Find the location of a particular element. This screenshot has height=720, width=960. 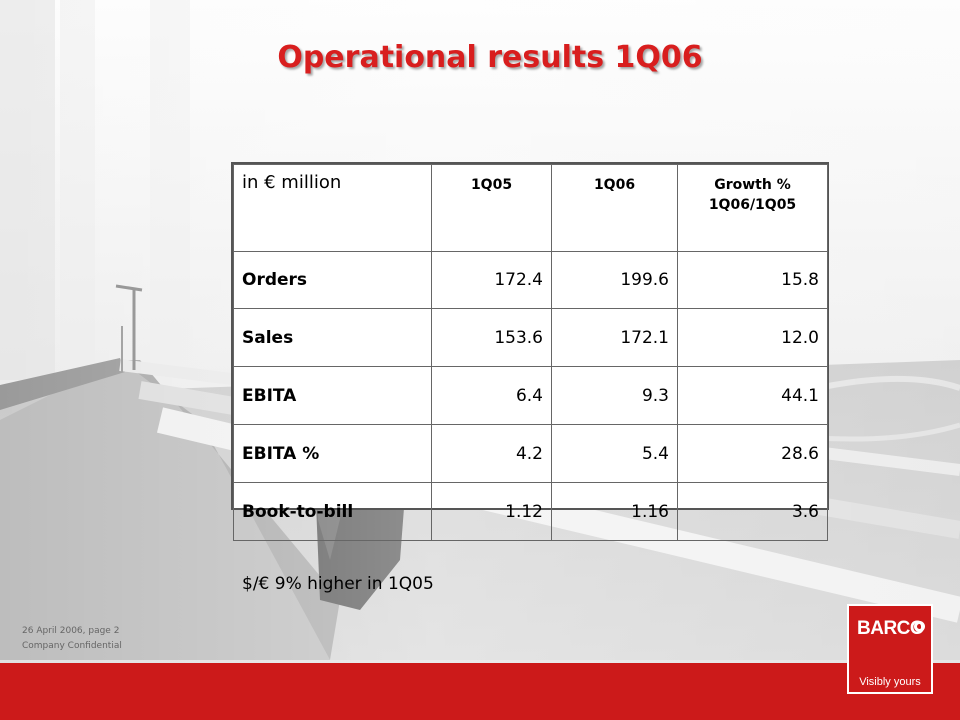

cell-value: 44.1 is located at coordinates (752, 395).